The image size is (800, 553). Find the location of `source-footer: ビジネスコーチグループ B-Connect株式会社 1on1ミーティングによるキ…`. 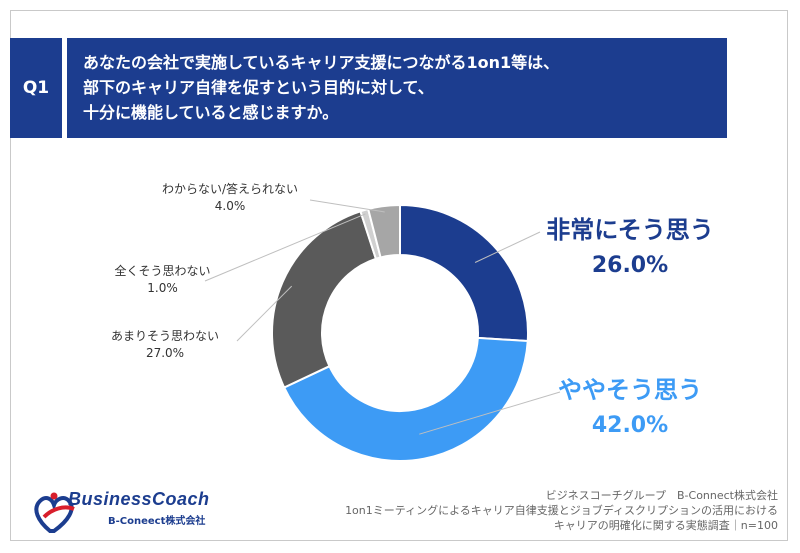

source-footer: ビジネスコーチグループ B-Connect株式会社 1on1ミーティングによるキ… is located at coordinates (561, 510).